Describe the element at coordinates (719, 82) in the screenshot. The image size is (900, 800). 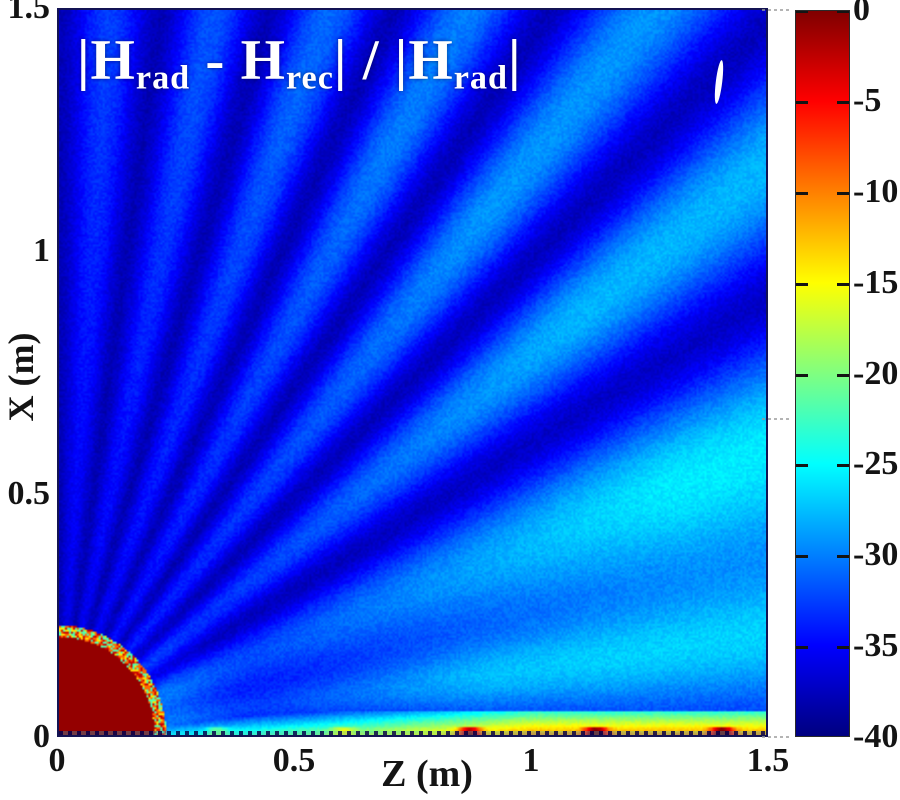
I see `white-sliver-artifact` at that location.